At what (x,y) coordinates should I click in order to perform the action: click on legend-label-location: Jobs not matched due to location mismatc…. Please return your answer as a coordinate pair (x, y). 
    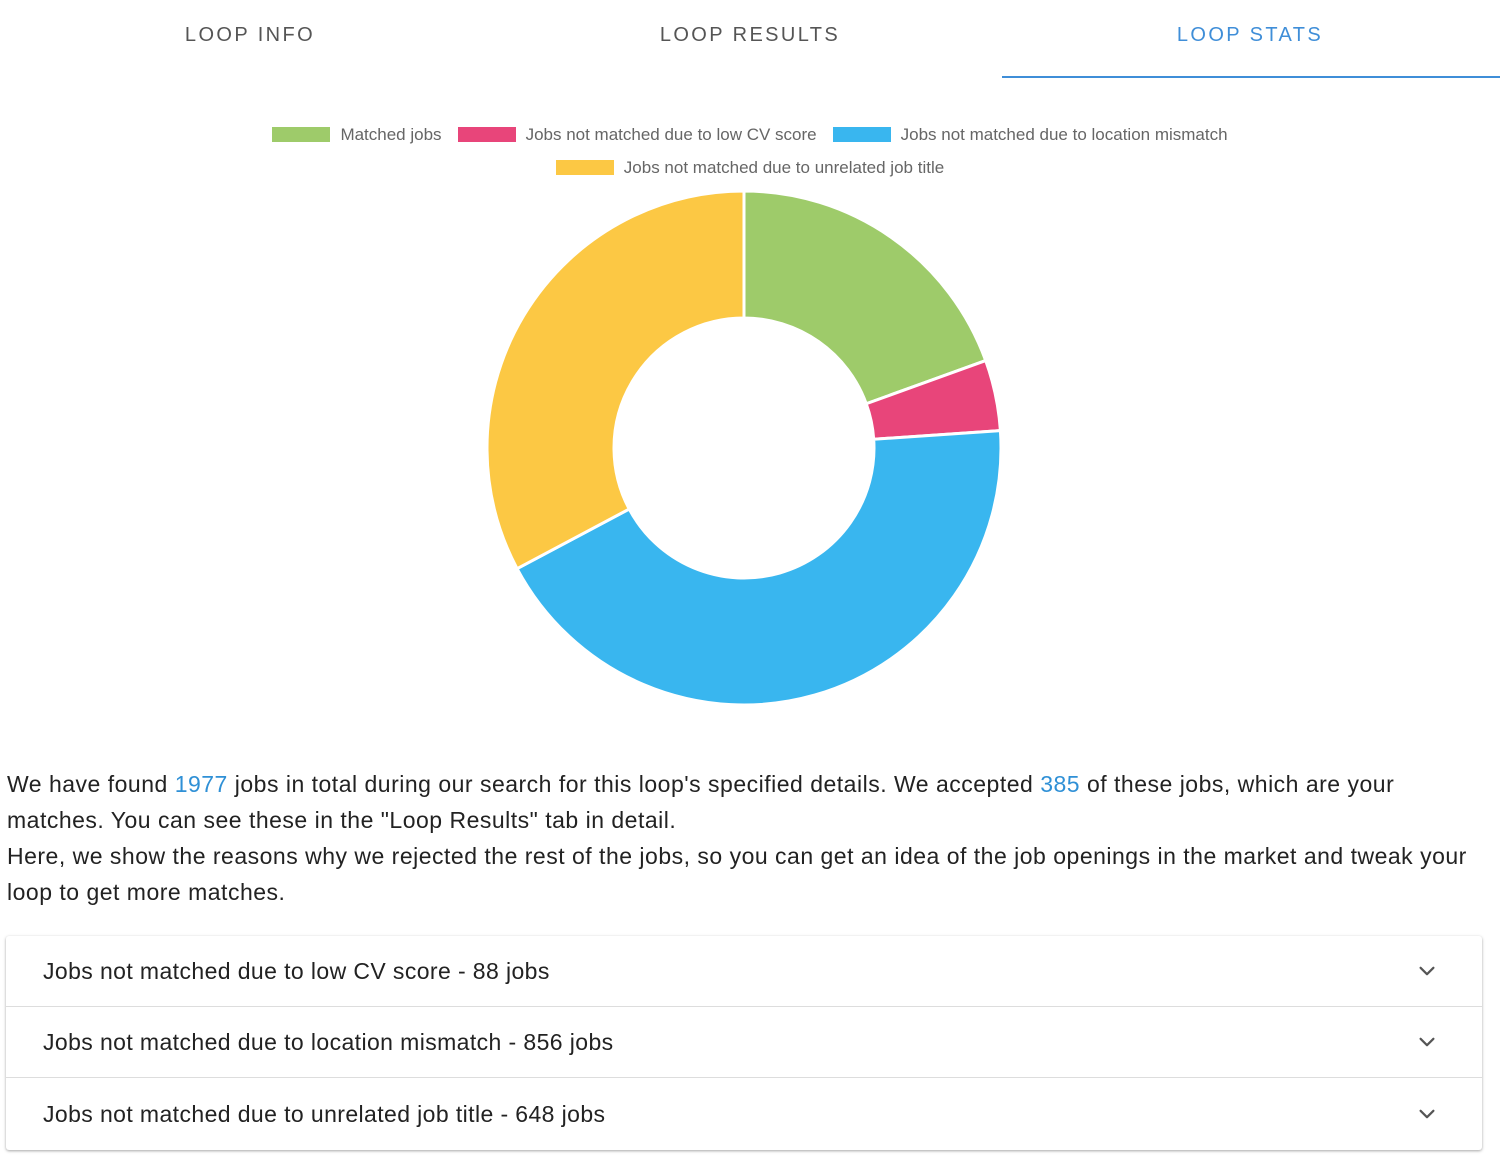
    Looking at the image, I should click on (1064, 134).